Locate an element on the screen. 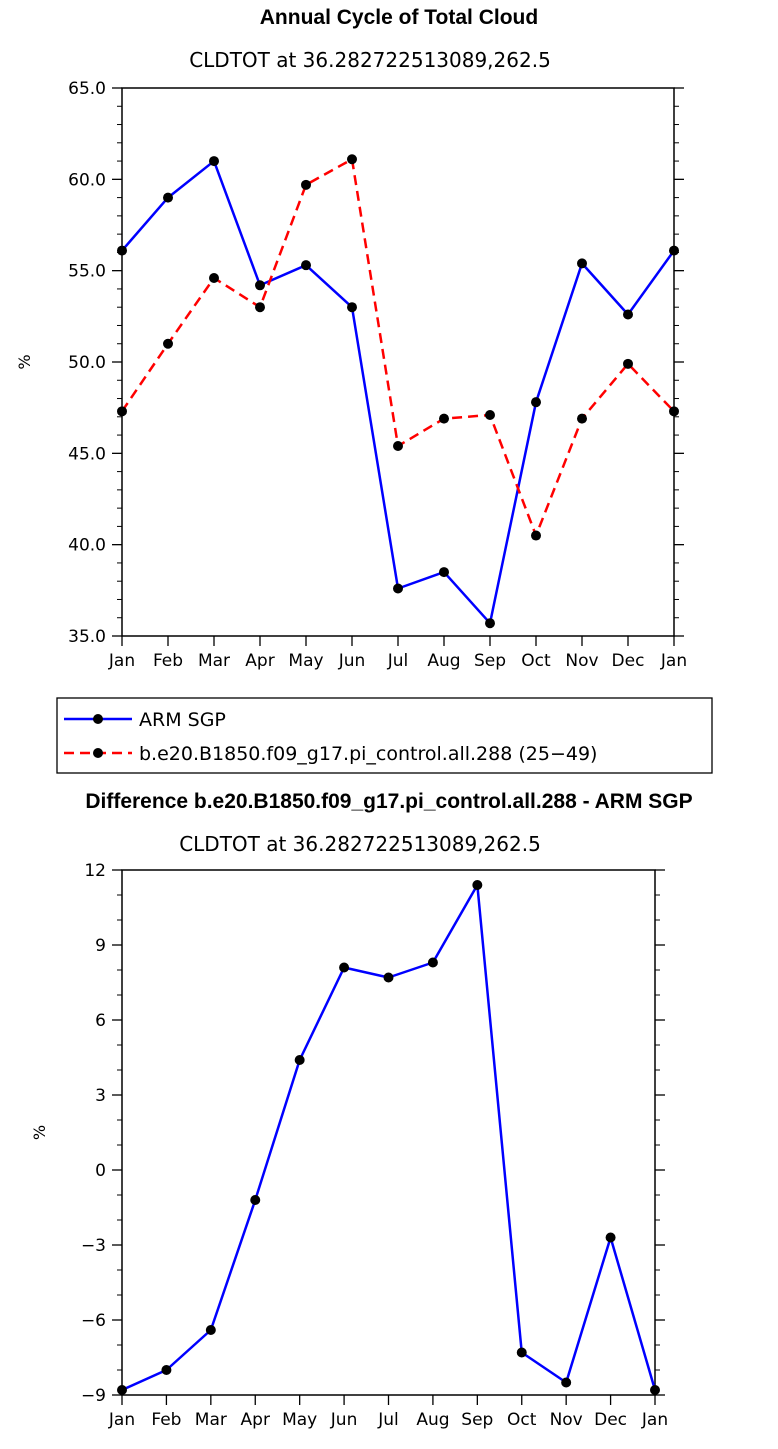 This screenshot has height=1449, width=778. chart1-xtick-label: Dec is located at coordinates (628, 661).